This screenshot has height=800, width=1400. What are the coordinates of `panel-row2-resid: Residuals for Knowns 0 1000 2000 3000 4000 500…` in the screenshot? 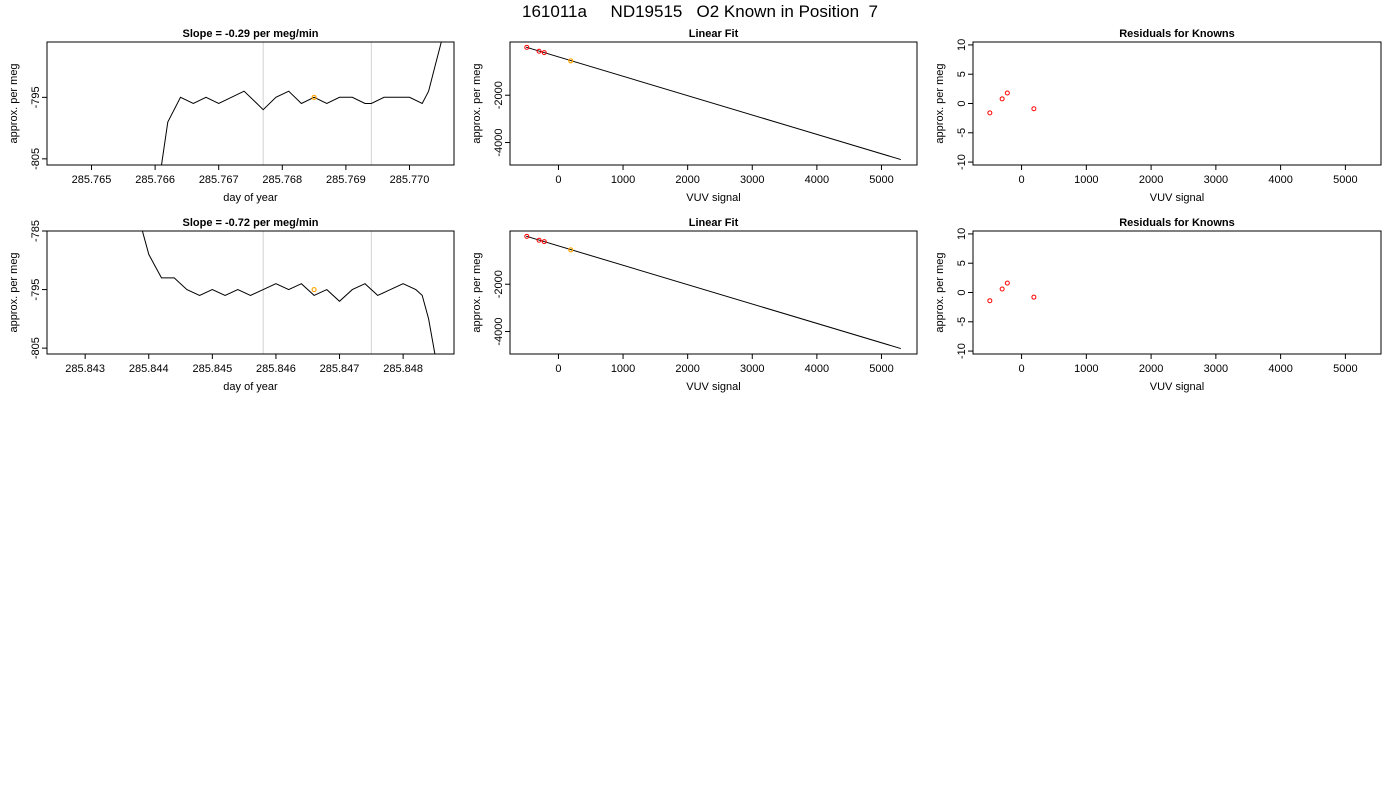 It's located at (1158, 305).